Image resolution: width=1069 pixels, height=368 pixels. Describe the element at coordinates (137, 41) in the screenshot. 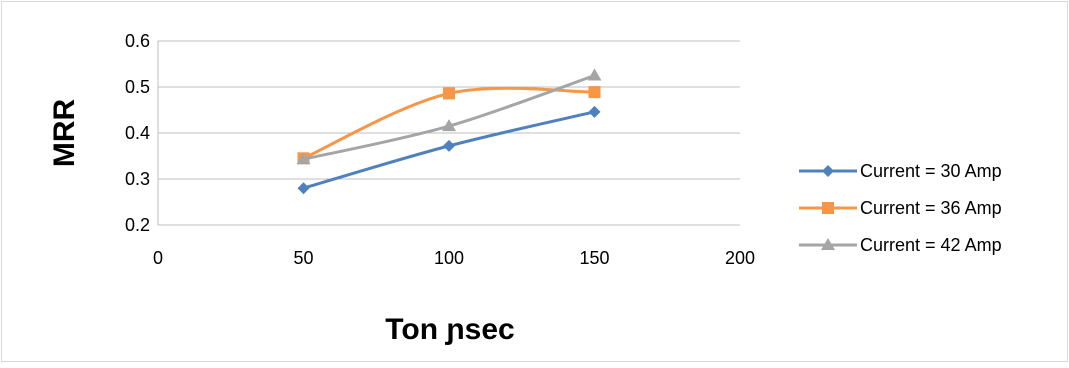

I see `y-tick-label: 0.6` at that location.